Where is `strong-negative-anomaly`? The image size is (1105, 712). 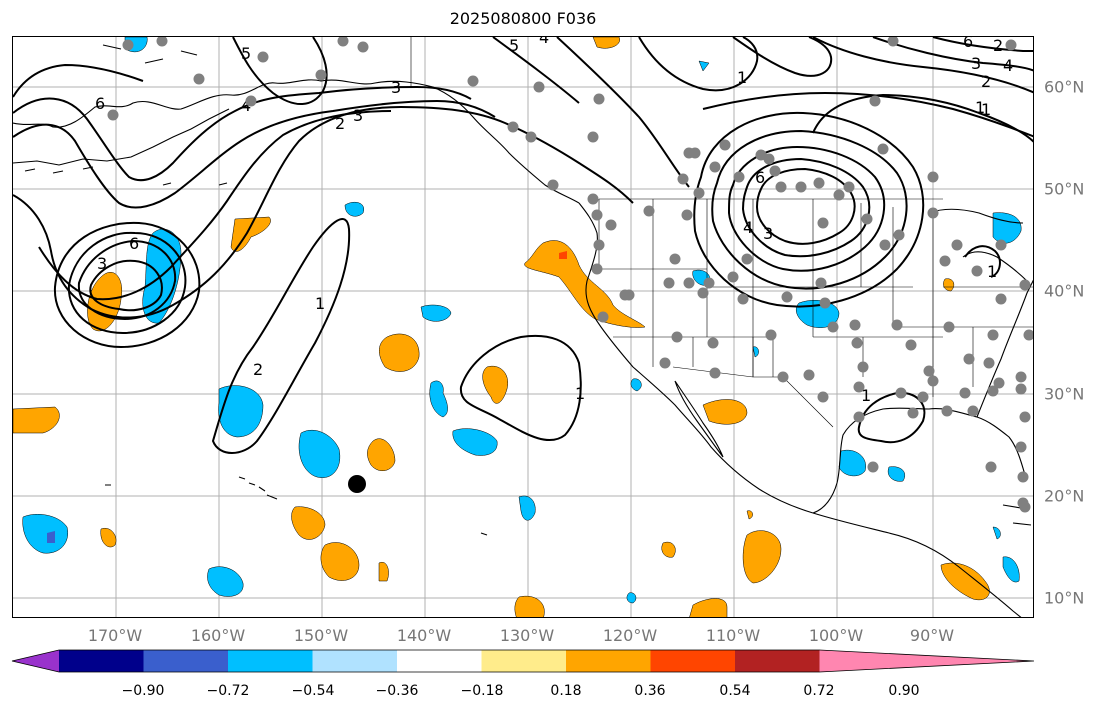 strong-negative-anomaly is located at coordinates (51, 537).